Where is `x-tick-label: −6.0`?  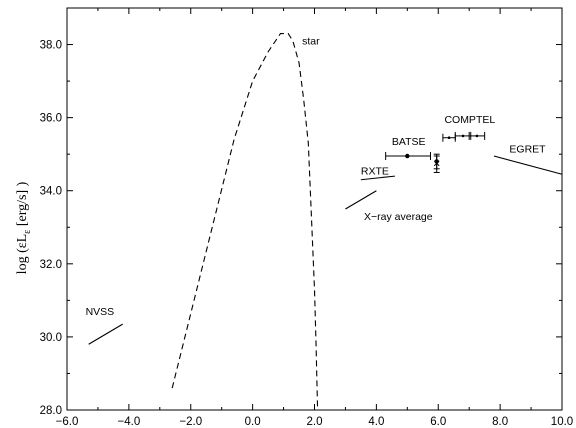
x-tick-label: −6.0 is located at coordinates (67, 422).